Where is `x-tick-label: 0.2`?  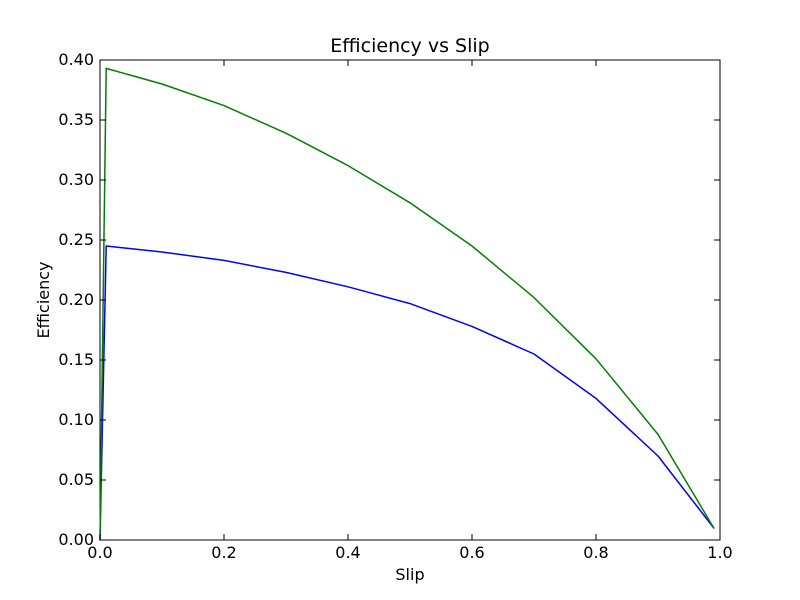 x-tick-label: 0.2 is located at coordinates (223, 552).